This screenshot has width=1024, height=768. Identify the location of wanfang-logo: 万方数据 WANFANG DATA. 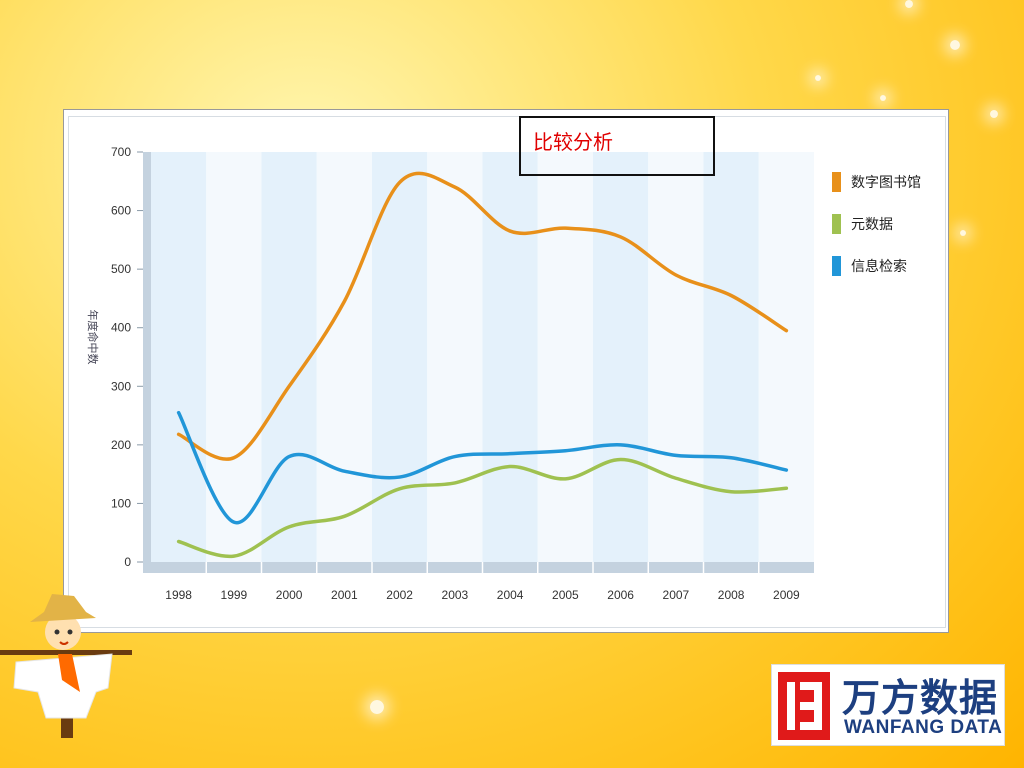
(888, 705).